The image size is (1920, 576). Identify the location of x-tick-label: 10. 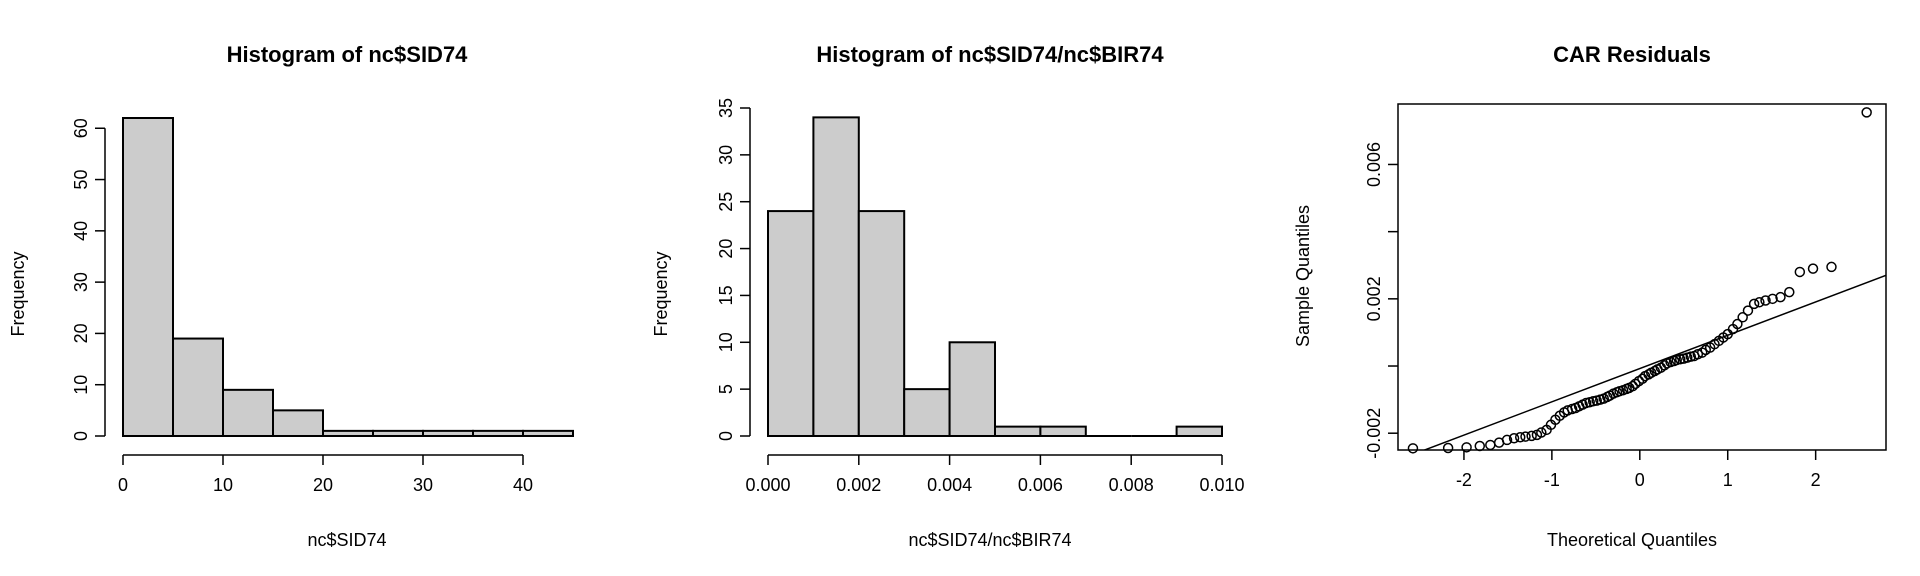
(223, 485).